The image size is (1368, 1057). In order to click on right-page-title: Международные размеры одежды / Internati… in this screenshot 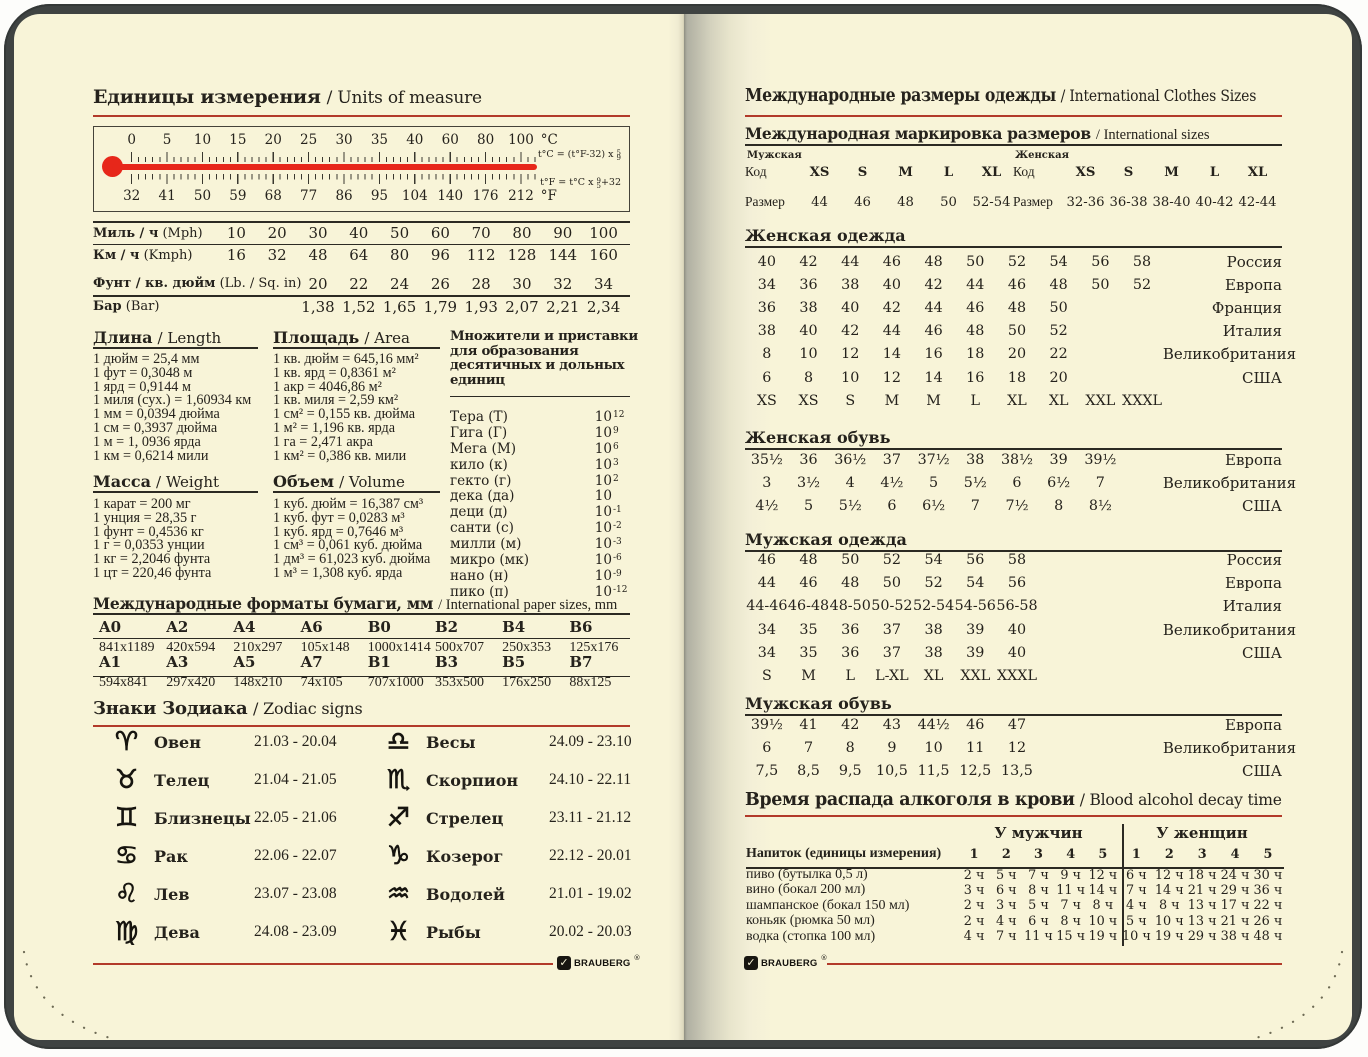, I will do `click(1000, 96)`.